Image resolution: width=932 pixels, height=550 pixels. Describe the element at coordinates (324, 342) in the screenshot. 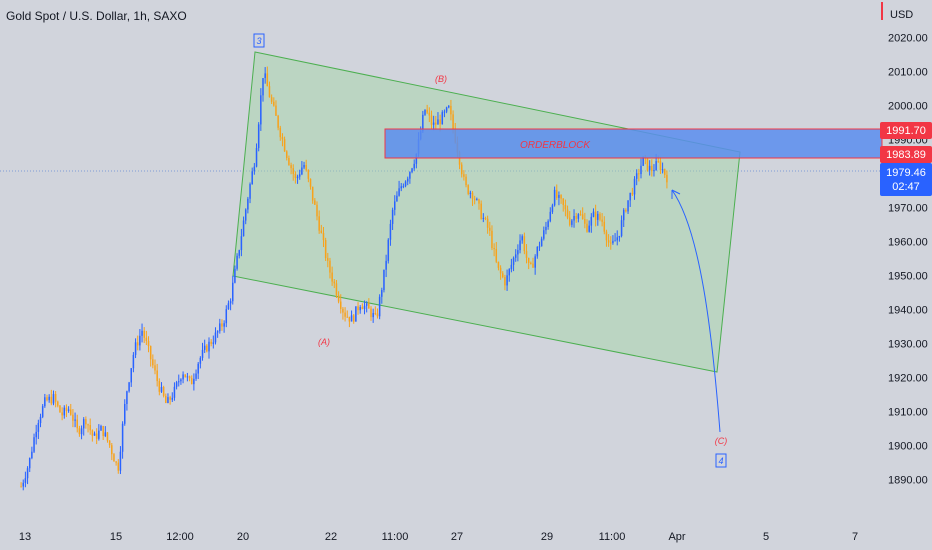

I see `wave-label-a: (A)` at that location.